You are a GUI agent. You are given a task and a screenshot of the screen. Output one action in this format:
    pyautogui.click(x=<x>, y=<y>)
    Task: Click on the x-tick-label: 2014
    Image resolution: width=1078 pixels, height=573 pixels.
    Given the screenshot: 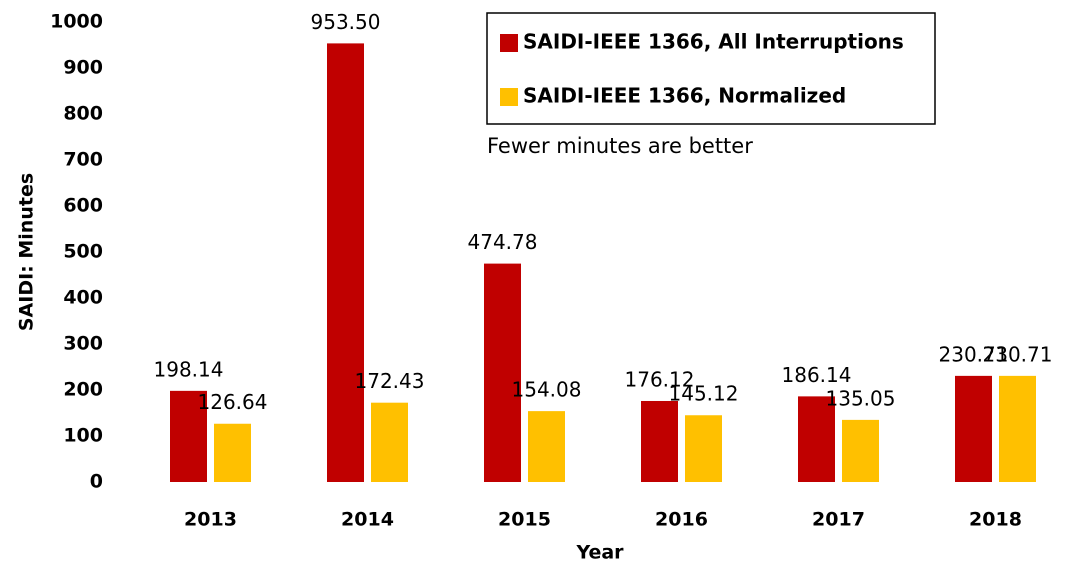 What is the action you would take?
    pyautogui.click(x=367, y=520)
    